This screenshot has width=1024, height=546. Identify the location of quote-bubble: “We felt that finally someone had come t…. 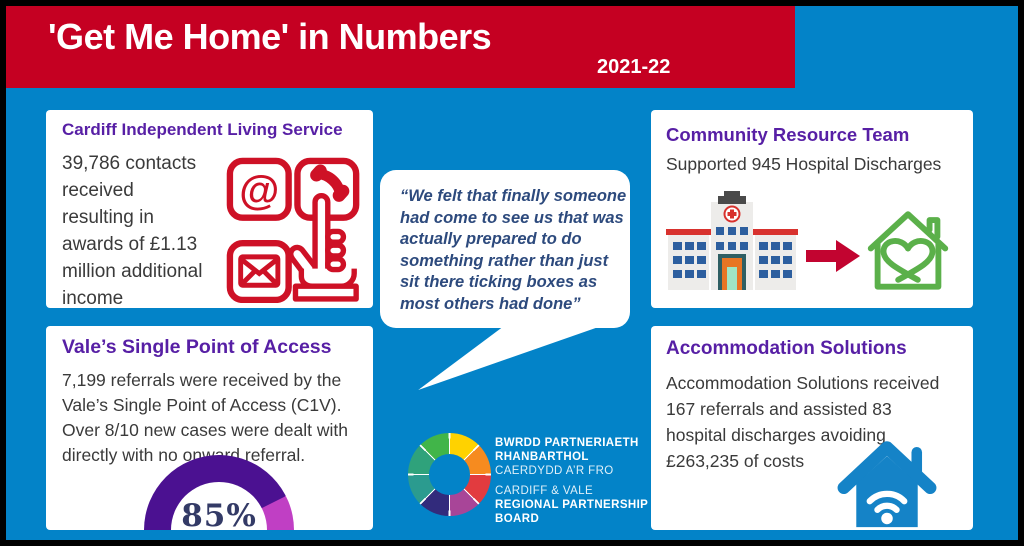
(505, 249).